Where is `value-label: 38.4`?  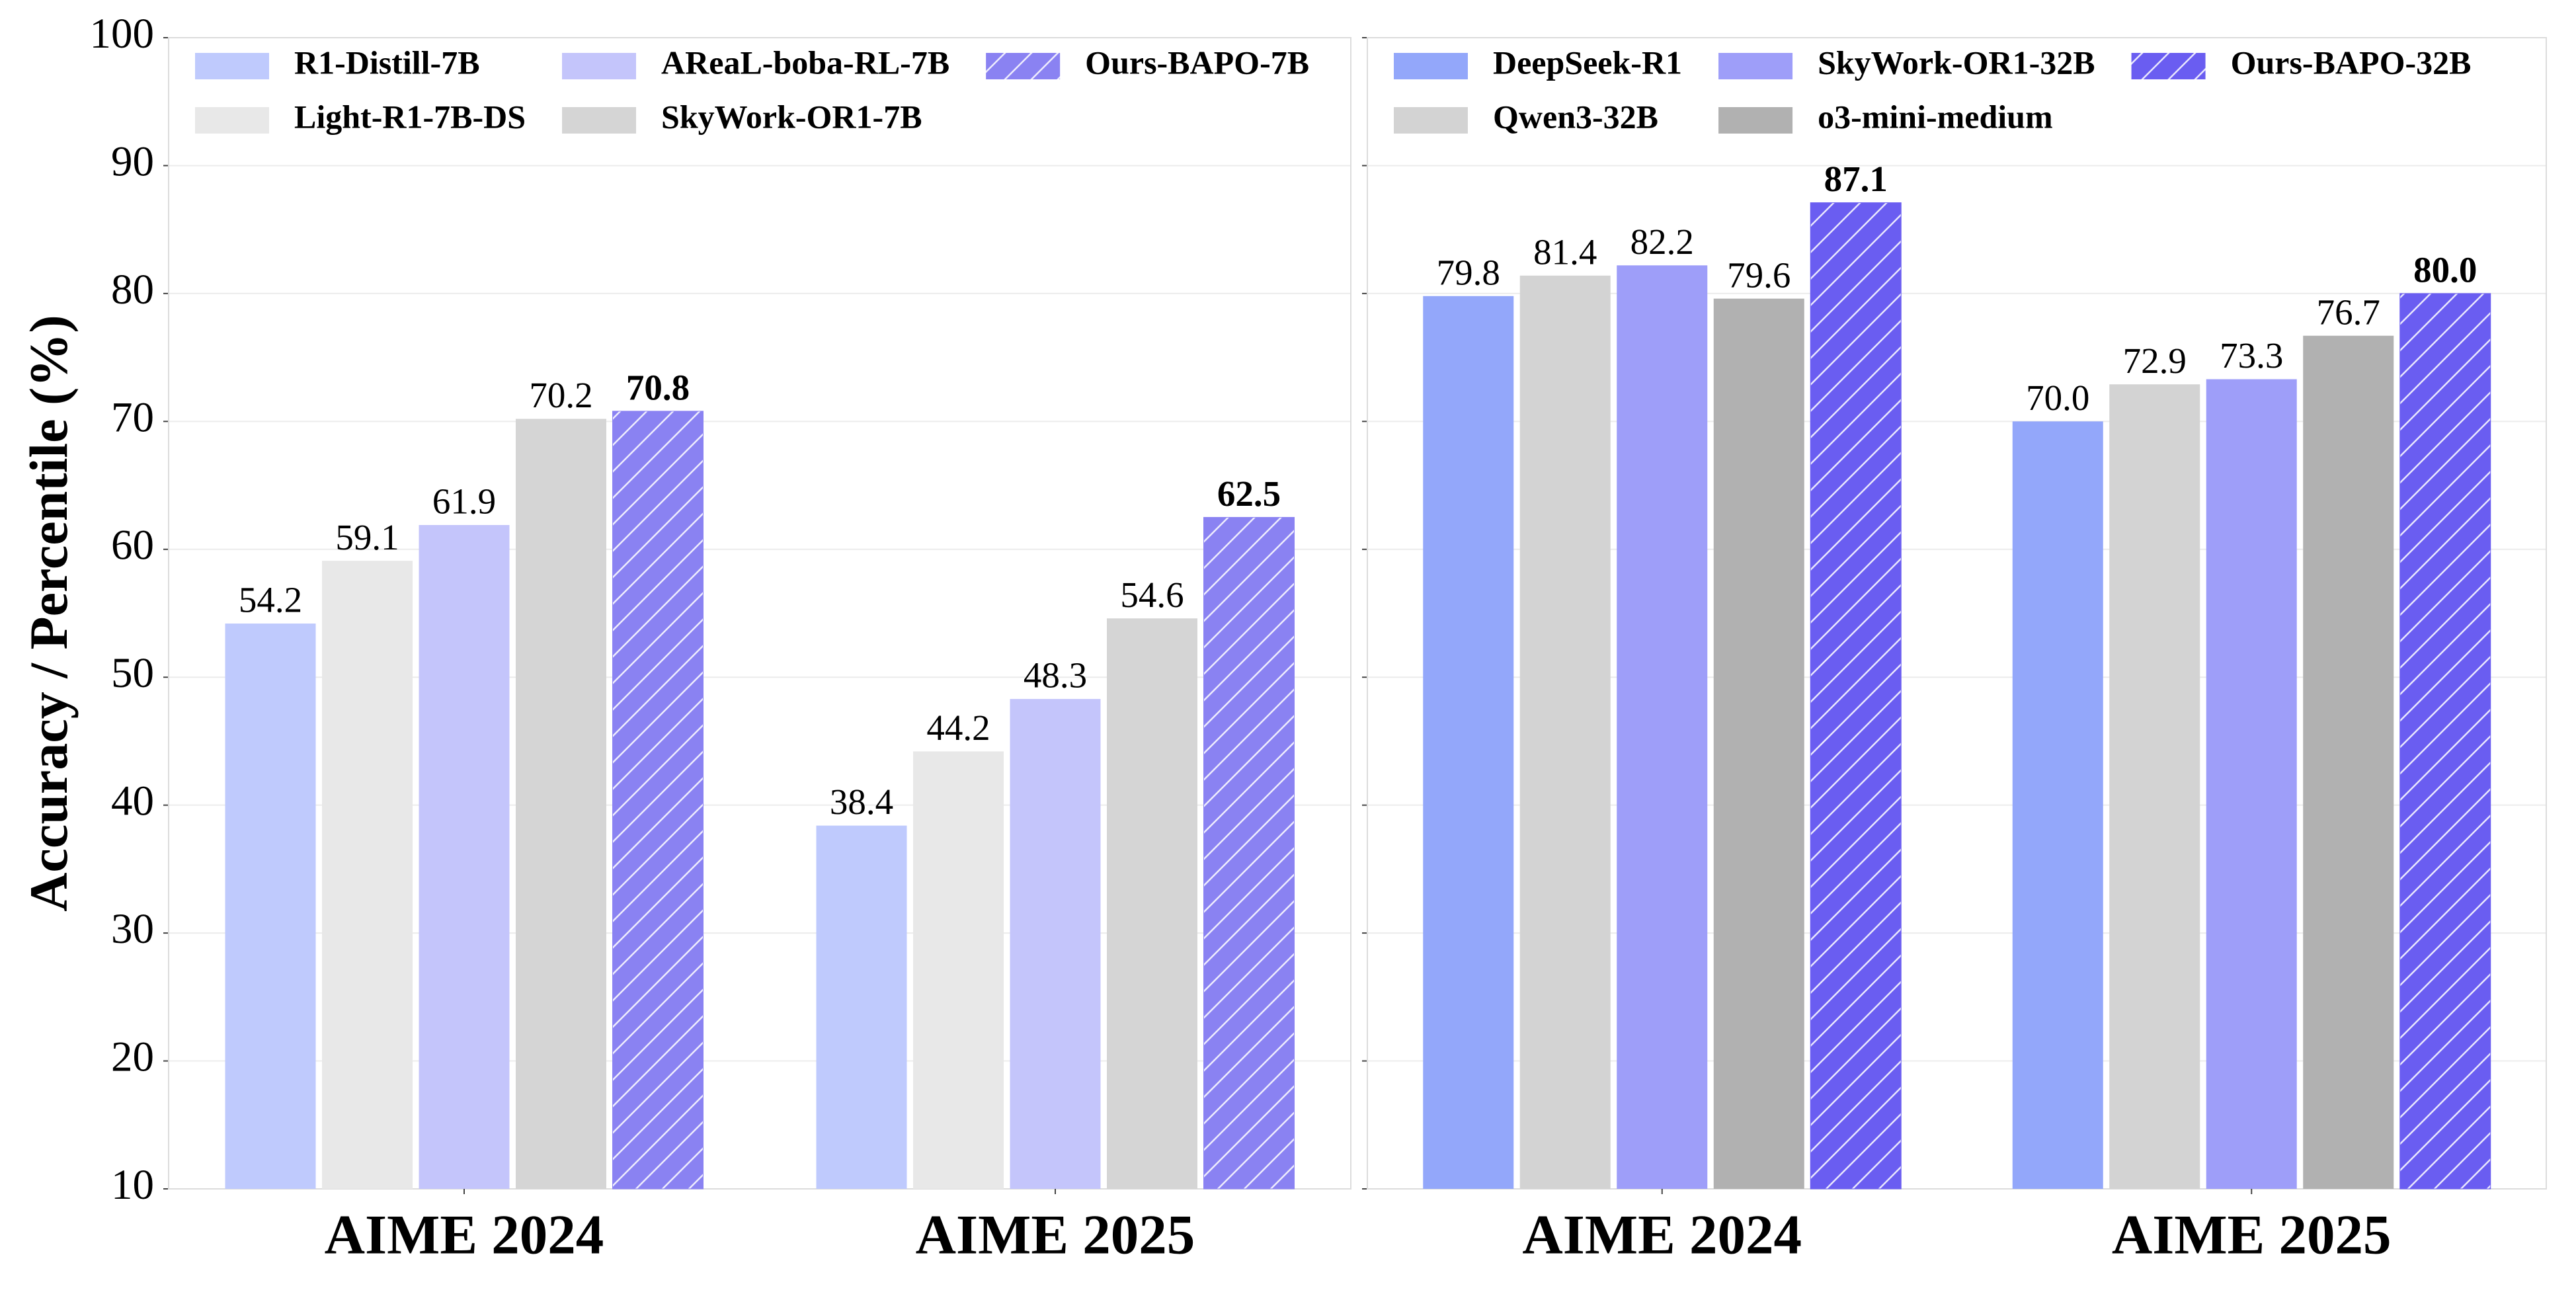
value-label: 38.4 is located at coordinates (861, 802).